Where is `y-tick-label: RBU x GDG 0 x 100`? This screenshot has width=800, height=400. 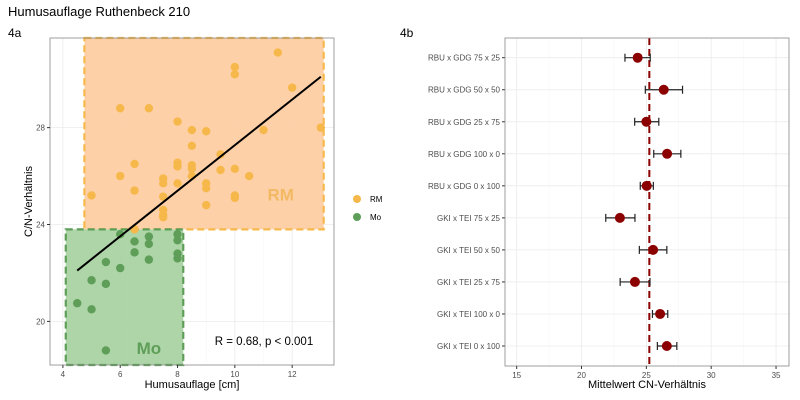 y-tick-label: RBU x GDG 0 x 100 is located at coordinates (464, 186).